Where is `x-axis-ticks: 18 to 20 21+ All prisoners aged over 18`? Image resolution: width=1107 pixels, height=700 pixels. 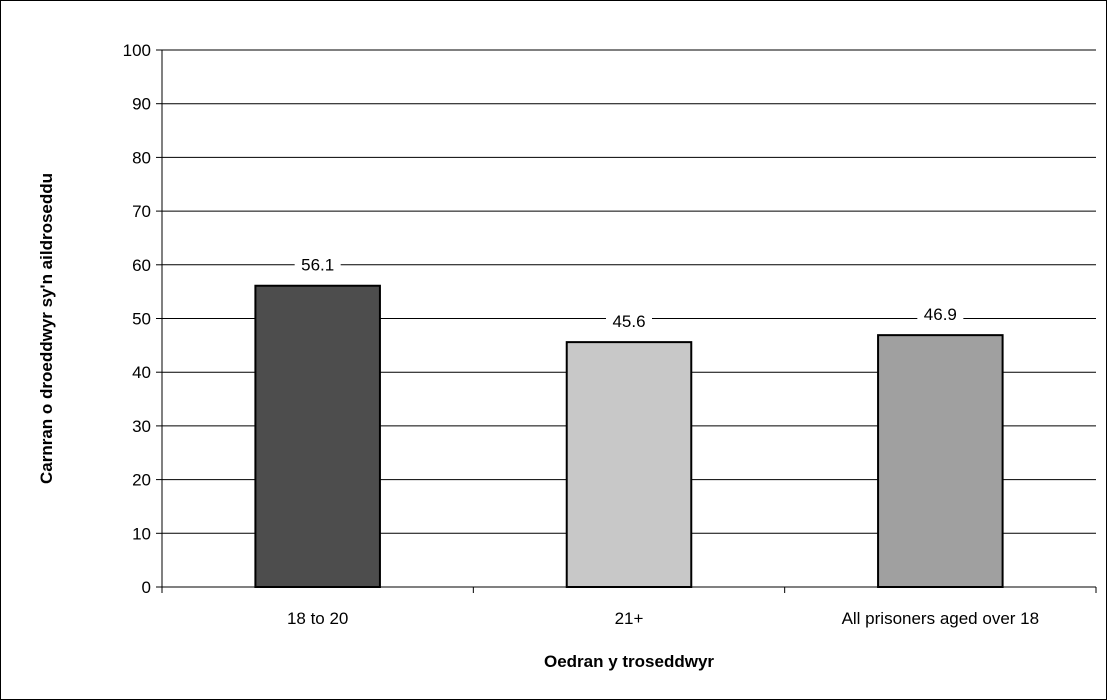
x-axis-ticks: 18 to 20 21+ All prisoners aged over 18 is located at coordinates (629, 607).